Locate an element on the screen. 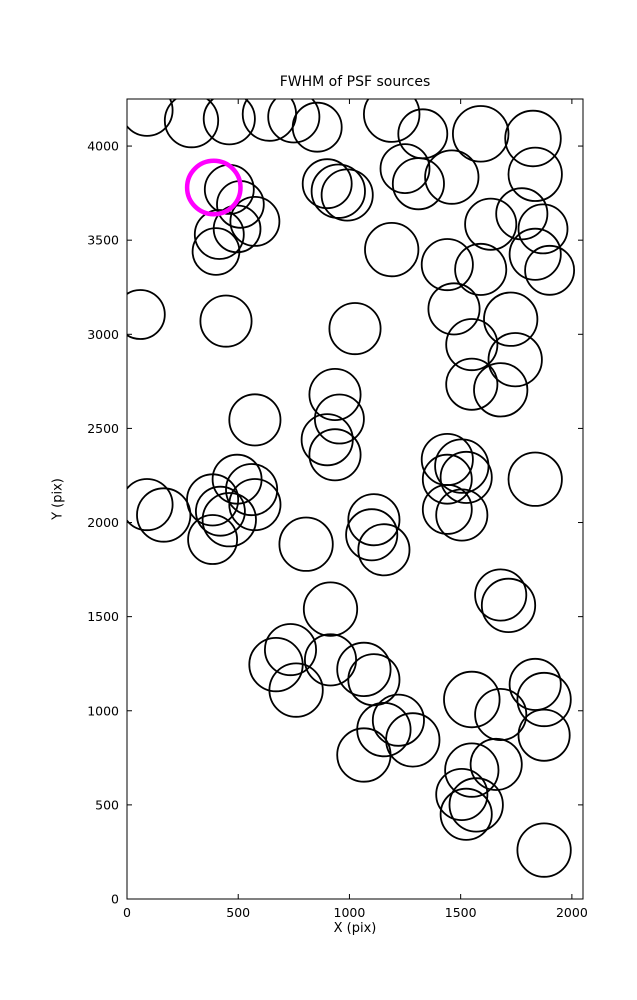  x-axis-label: X (pix) is located at coordinates (355, 928).